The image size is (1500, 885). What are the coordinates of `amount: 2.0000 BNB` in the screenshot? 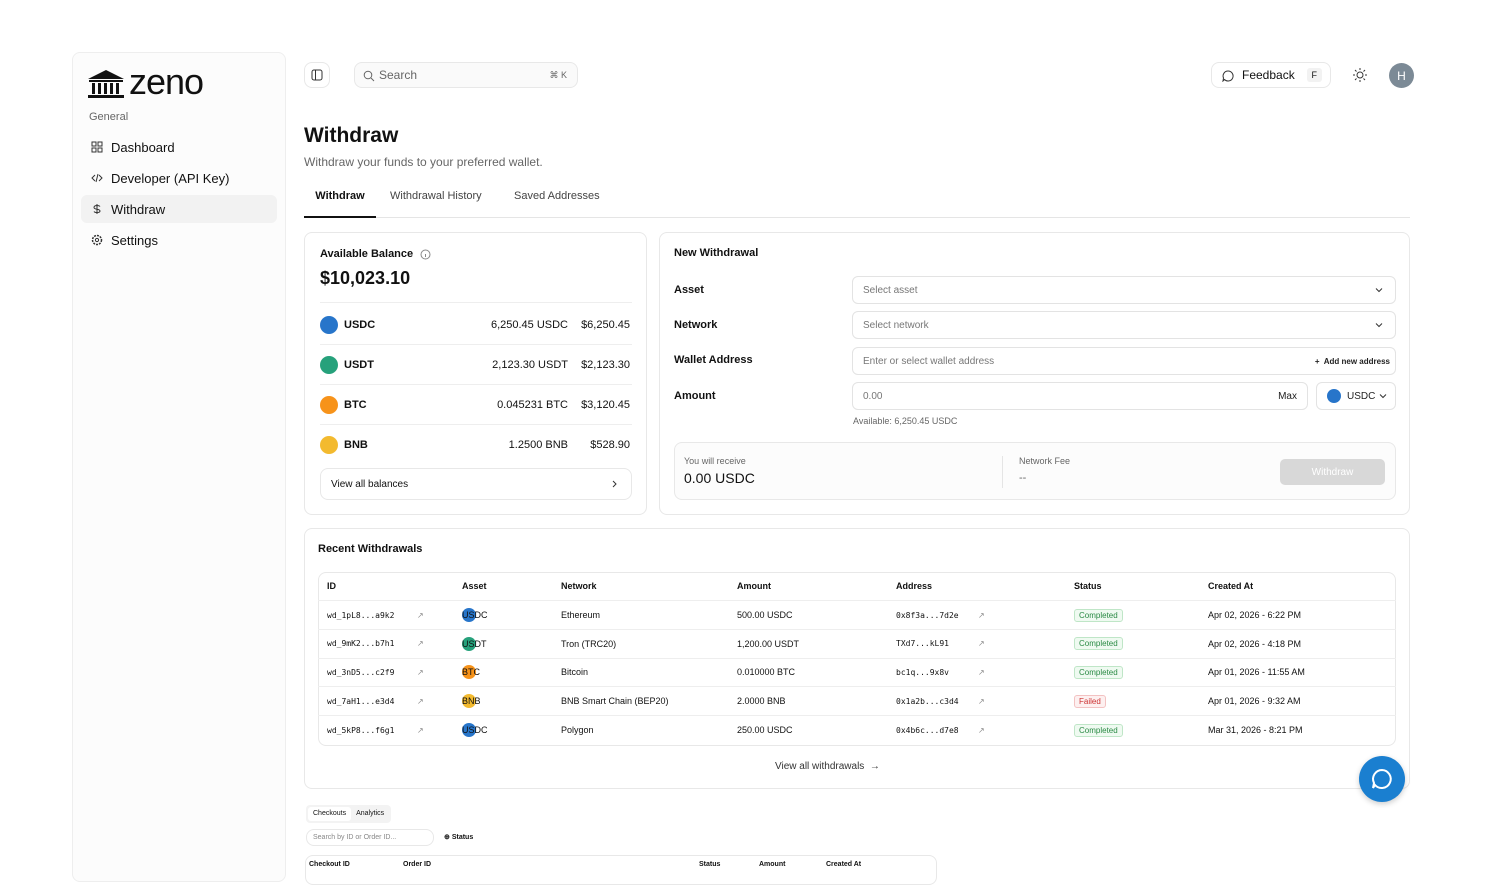 It's located at (761, 701).